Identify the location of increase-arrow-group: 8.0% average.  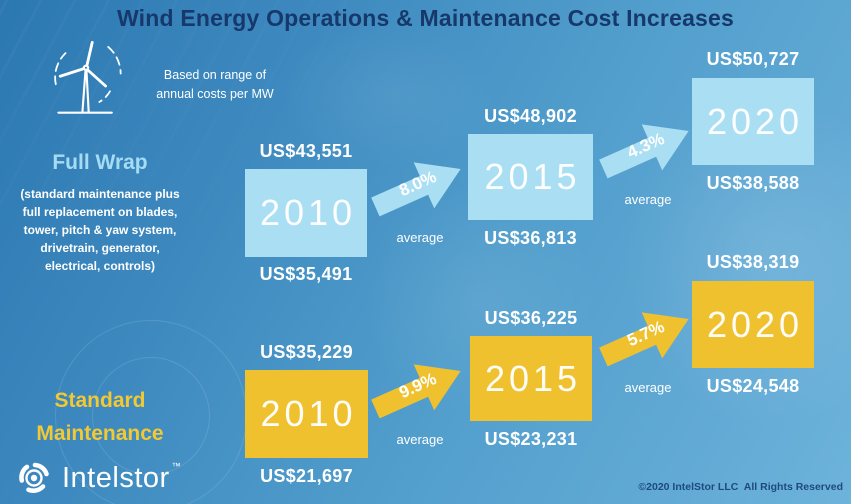
(420, 197).